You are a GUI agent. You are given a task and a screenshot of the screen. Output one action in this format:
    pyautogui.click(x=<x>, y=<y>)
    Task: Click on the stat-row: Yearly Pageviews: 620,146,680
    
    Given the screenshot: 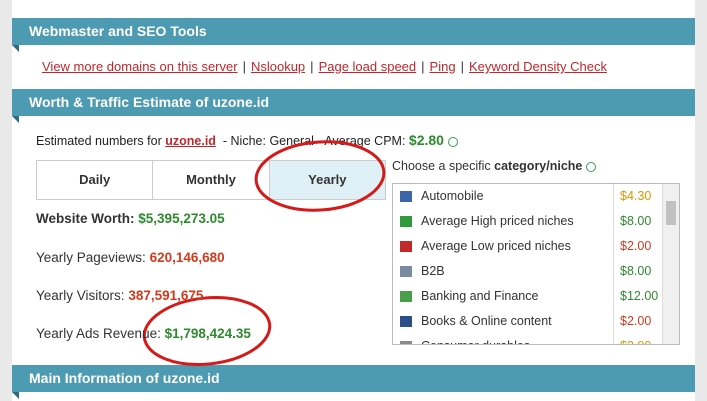 What is the action you would take?
    pyautogui.click(x=130, y=257)
    